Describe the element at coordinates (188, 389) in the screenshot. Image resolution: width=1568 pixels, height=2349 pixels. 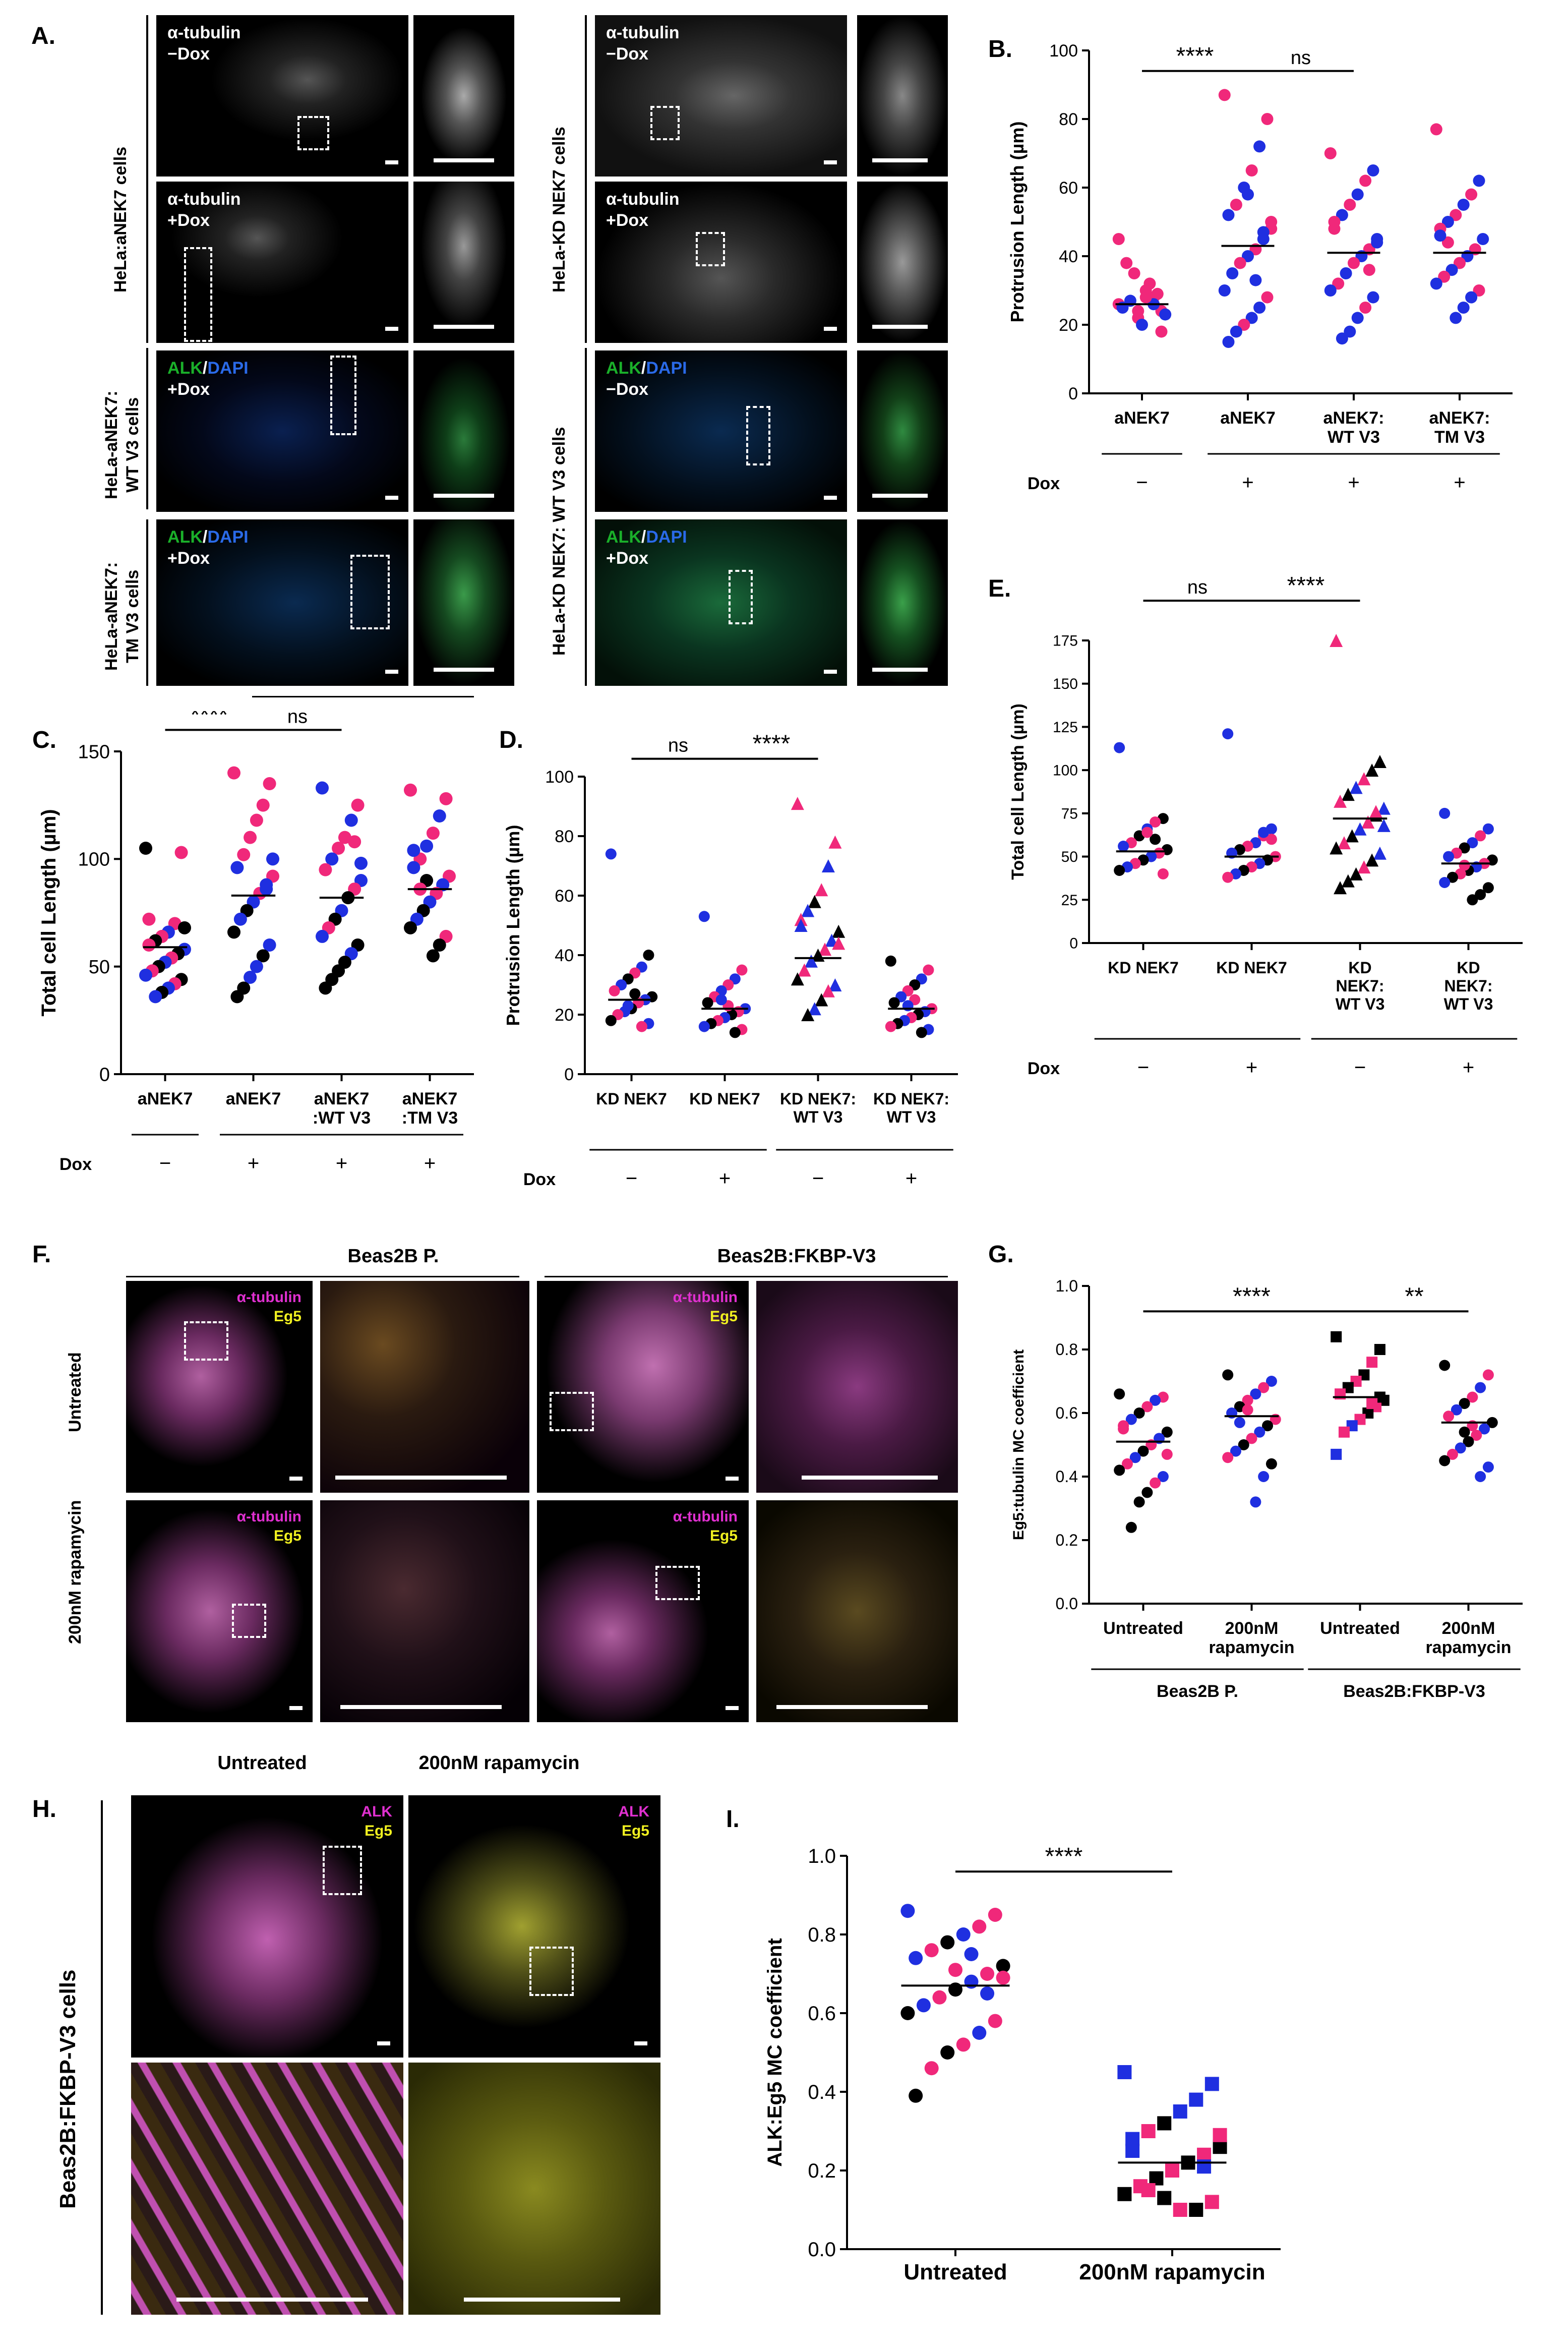
I see `dox-text: +Dox` at that location.